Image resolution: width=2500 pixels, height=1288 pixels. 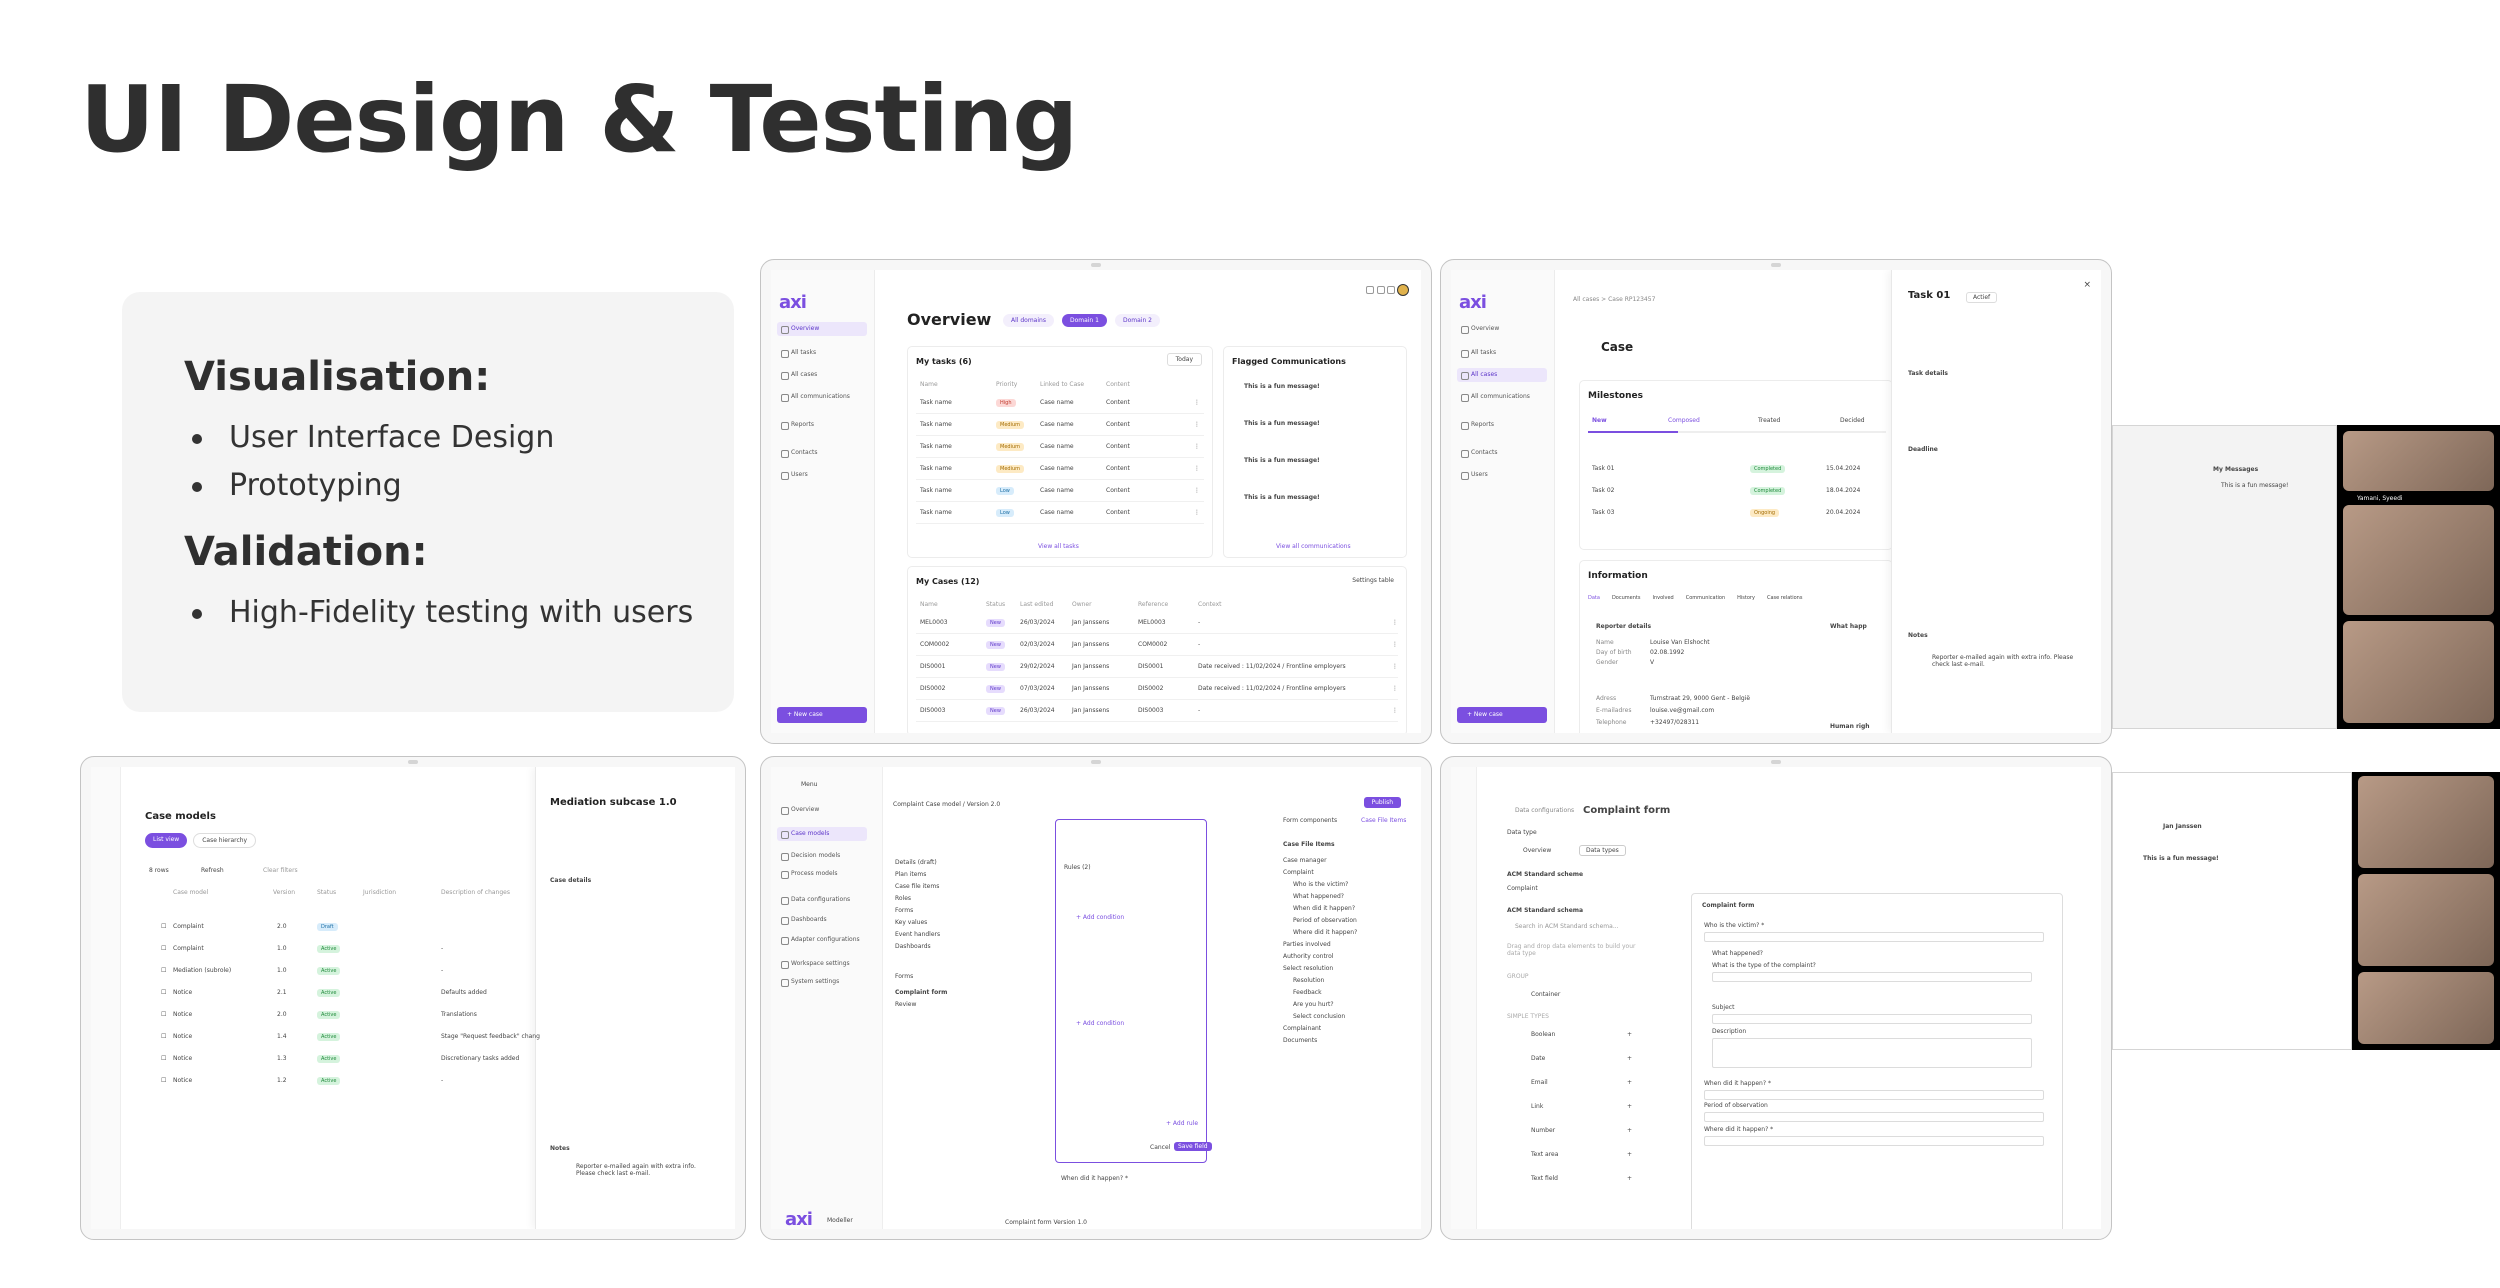 I want to click on case-name: DIS0001, so click(x=933, y=666).